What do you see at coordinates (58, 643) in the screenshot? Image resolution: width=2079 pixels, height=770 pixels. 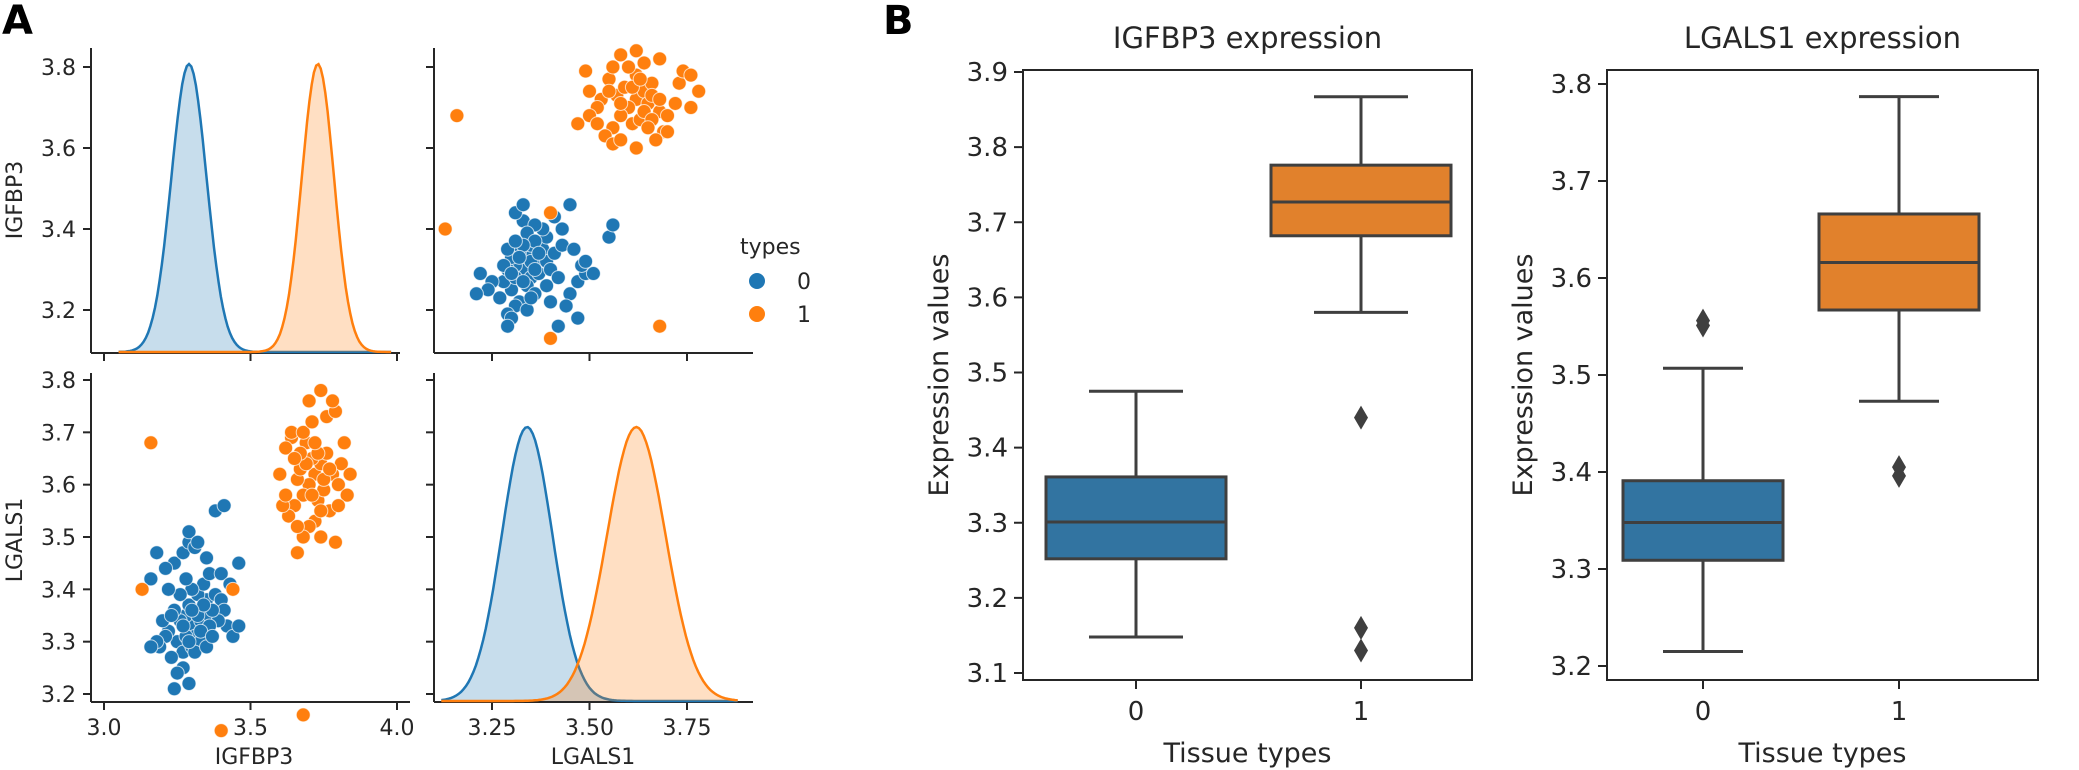 I see `y-tick-label-lgals1: 3.3` at bounding box center [58, 643].